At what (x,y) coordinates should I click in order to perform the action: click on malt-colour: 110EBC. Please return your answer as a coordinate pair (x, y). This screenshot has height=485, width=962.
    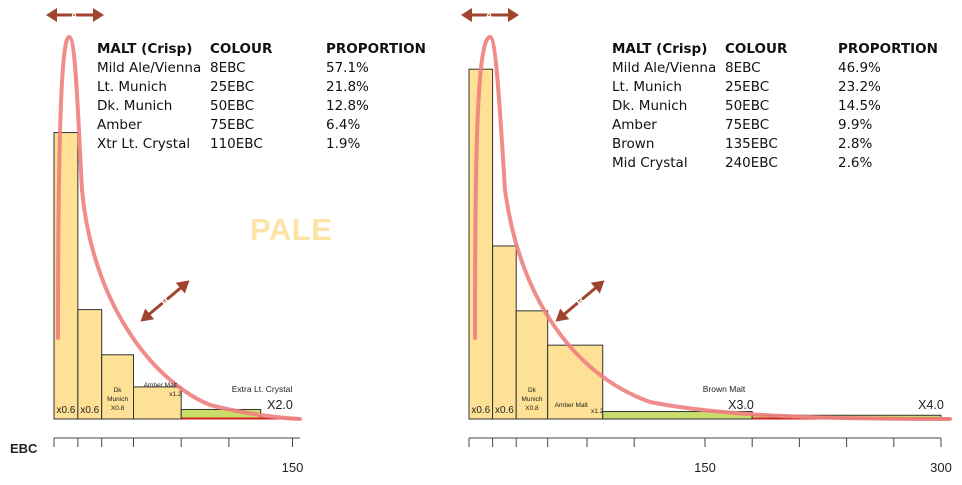
    Looking at the image, I should click on (236, 144).